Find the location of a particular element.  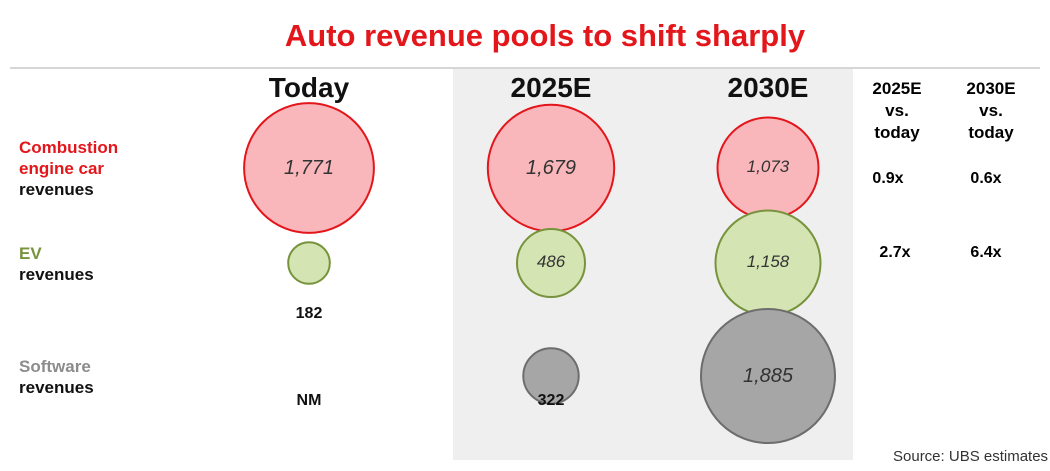

row-label-line: Software is located at coordinates (55, 366).